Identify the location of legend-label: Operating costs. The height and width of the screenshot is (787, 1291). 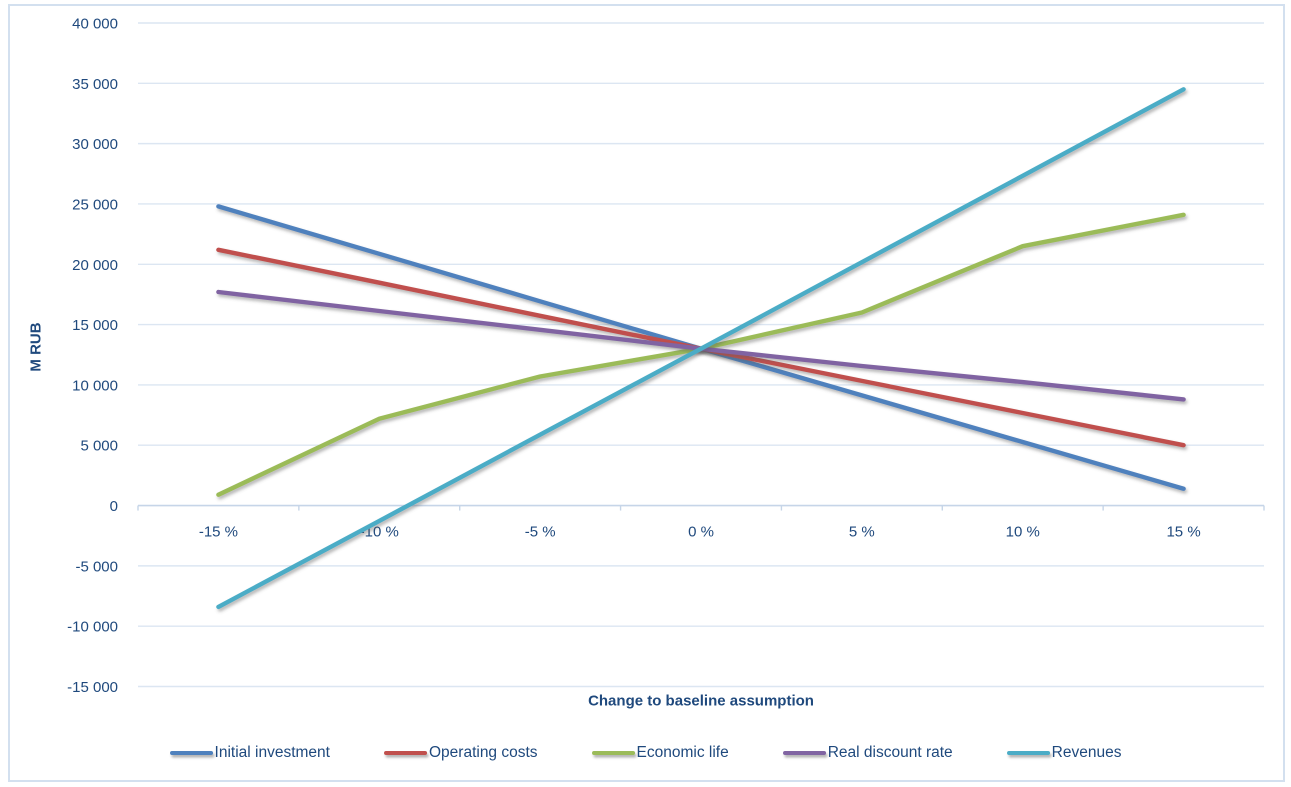
(483, 752).